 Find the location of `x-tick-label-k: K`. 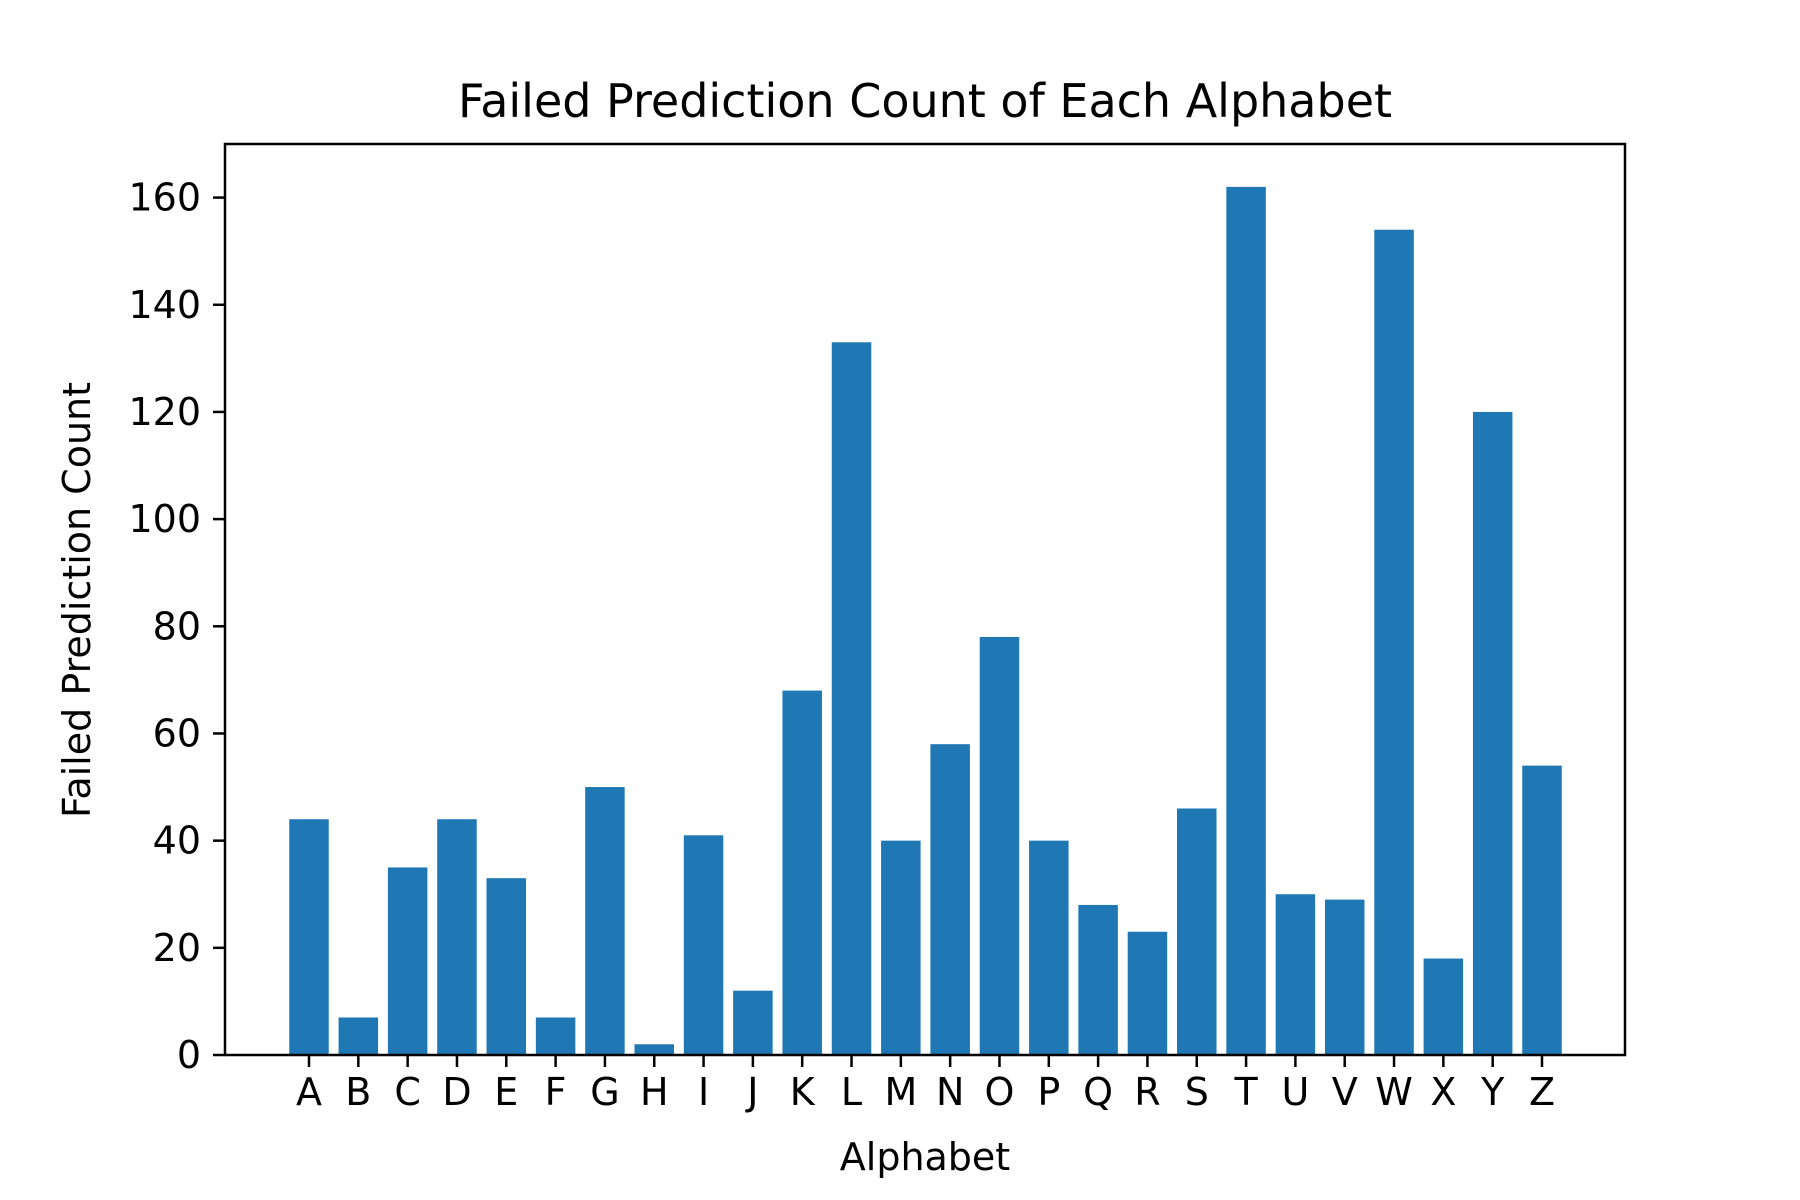

x-tick-label-k: K is located at coordinates (803, 1092).